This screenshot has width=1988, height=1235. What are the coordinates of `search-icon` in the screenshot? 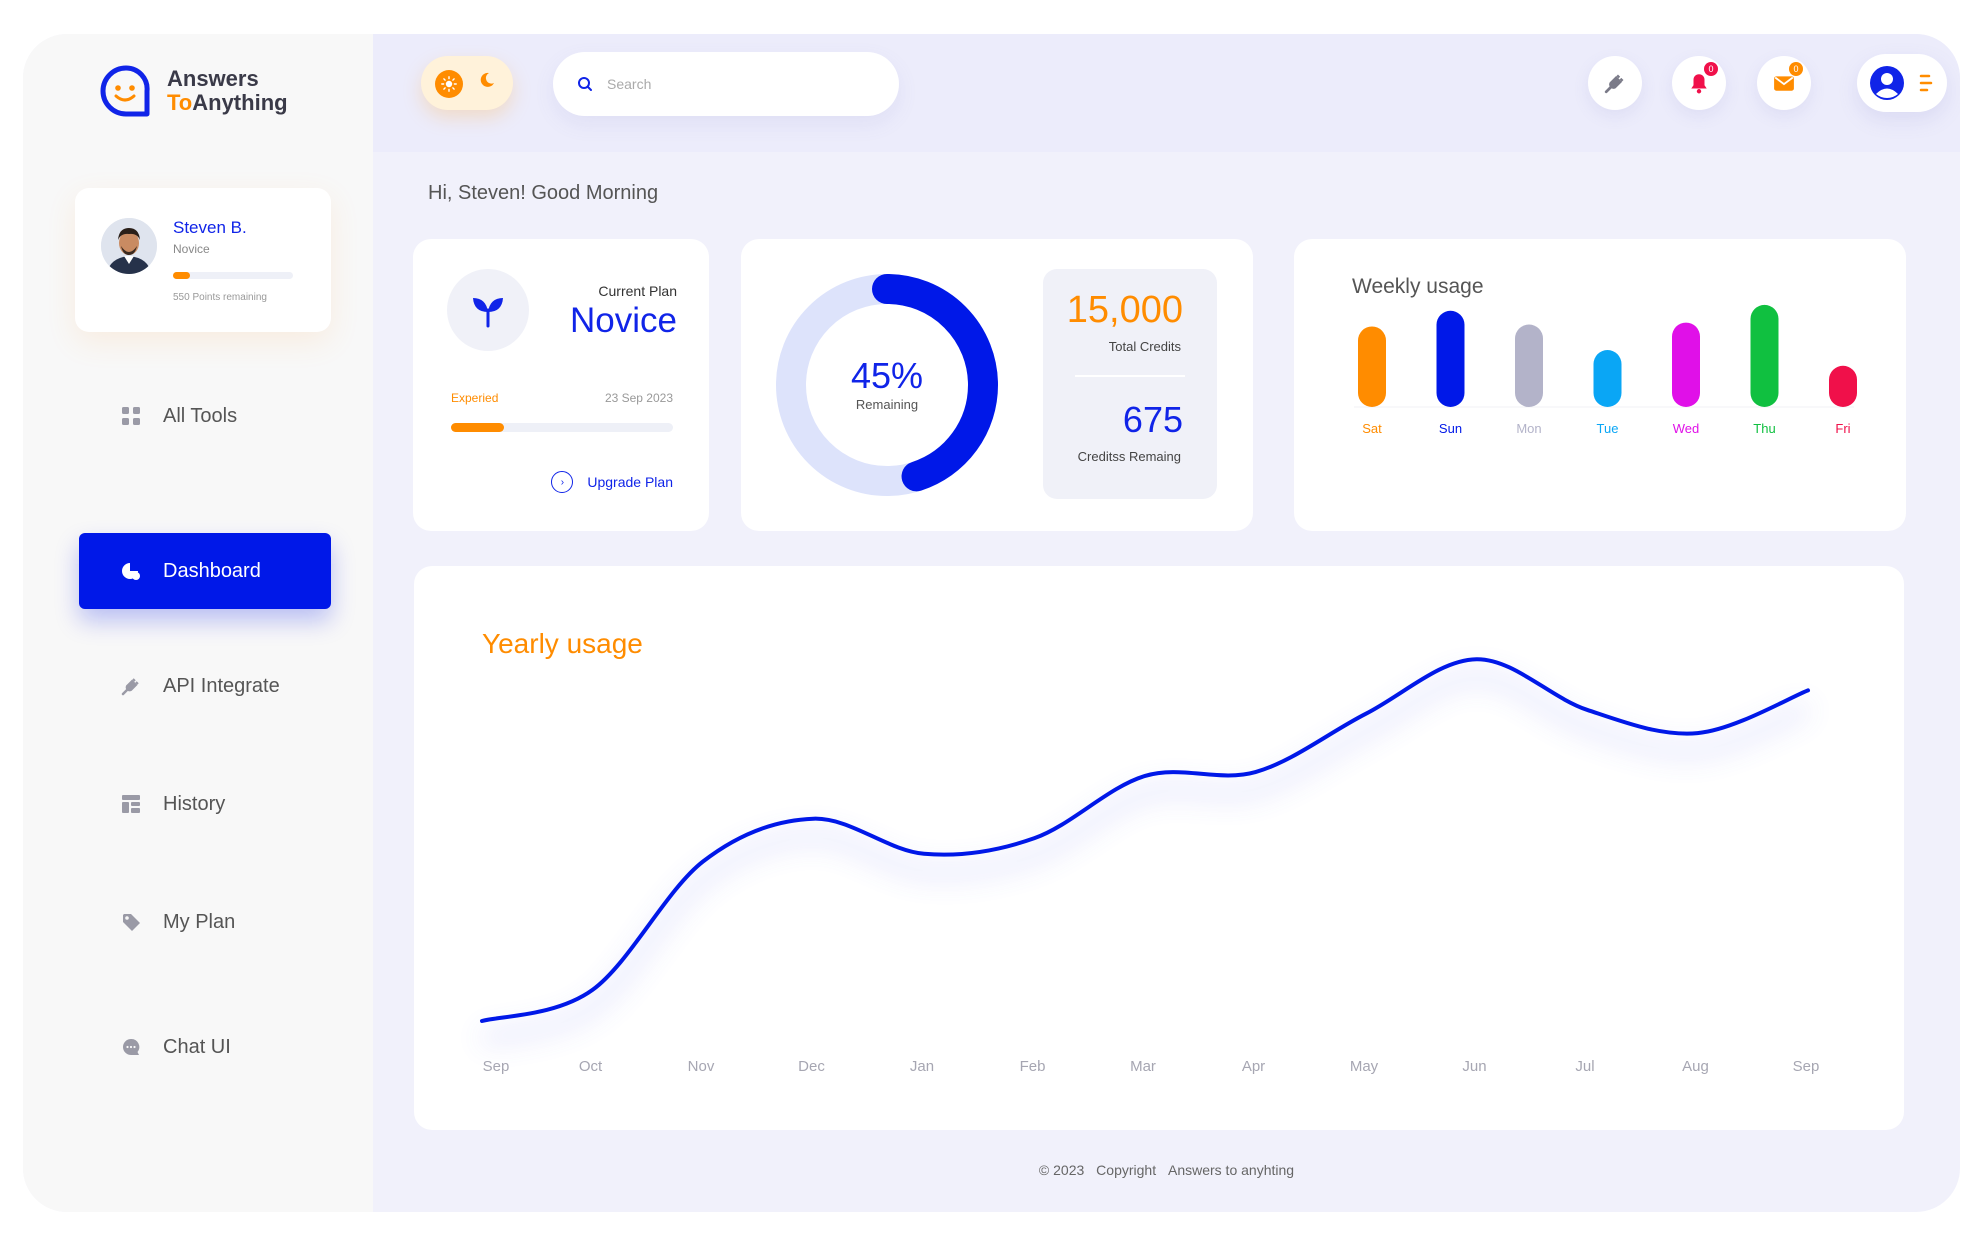 It's located at (585, 84).